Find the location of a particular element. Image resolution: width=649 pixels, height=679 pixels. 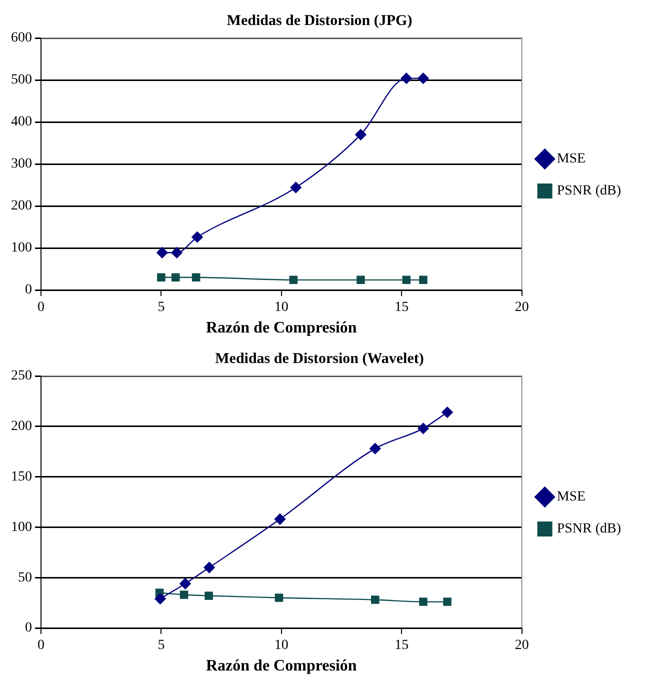

chart-title: Medidas de Distorsion (Wavelet) is located at coordinates (319, 358).